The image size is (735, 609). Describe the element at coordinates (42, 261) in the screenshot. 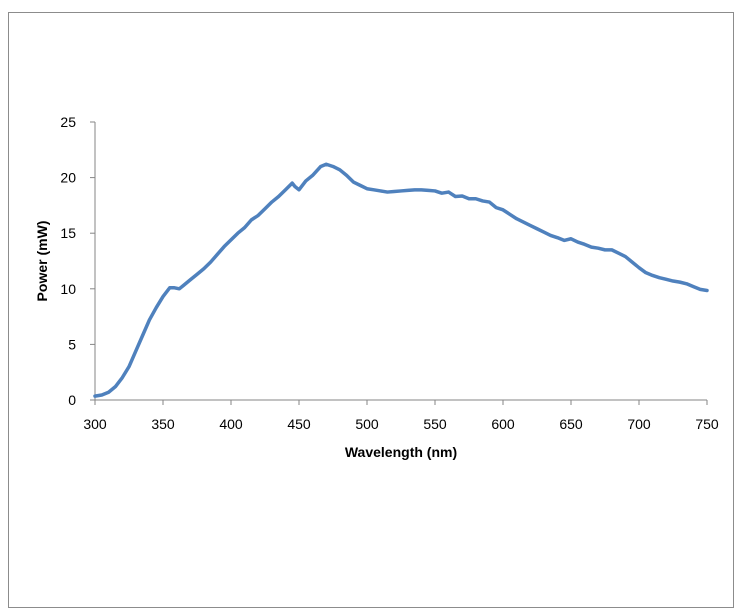

I see `y-axis-title: Power (mW)` at that location.